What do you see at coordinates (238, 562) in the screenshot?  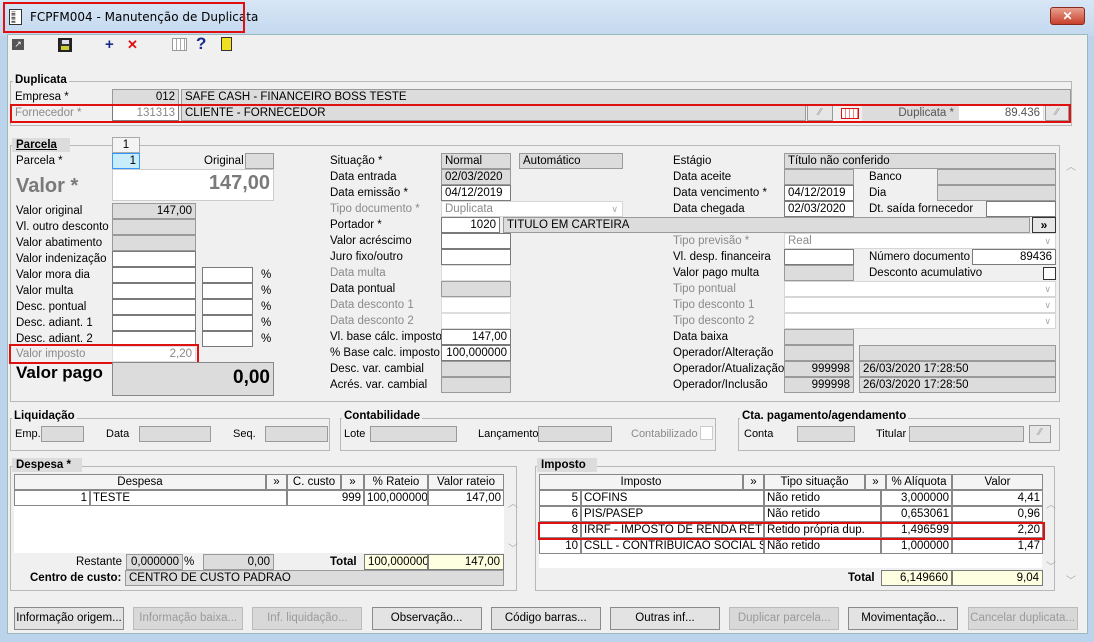 I see `restante-valor-field: 0,00` at bounding box center [238, 562].